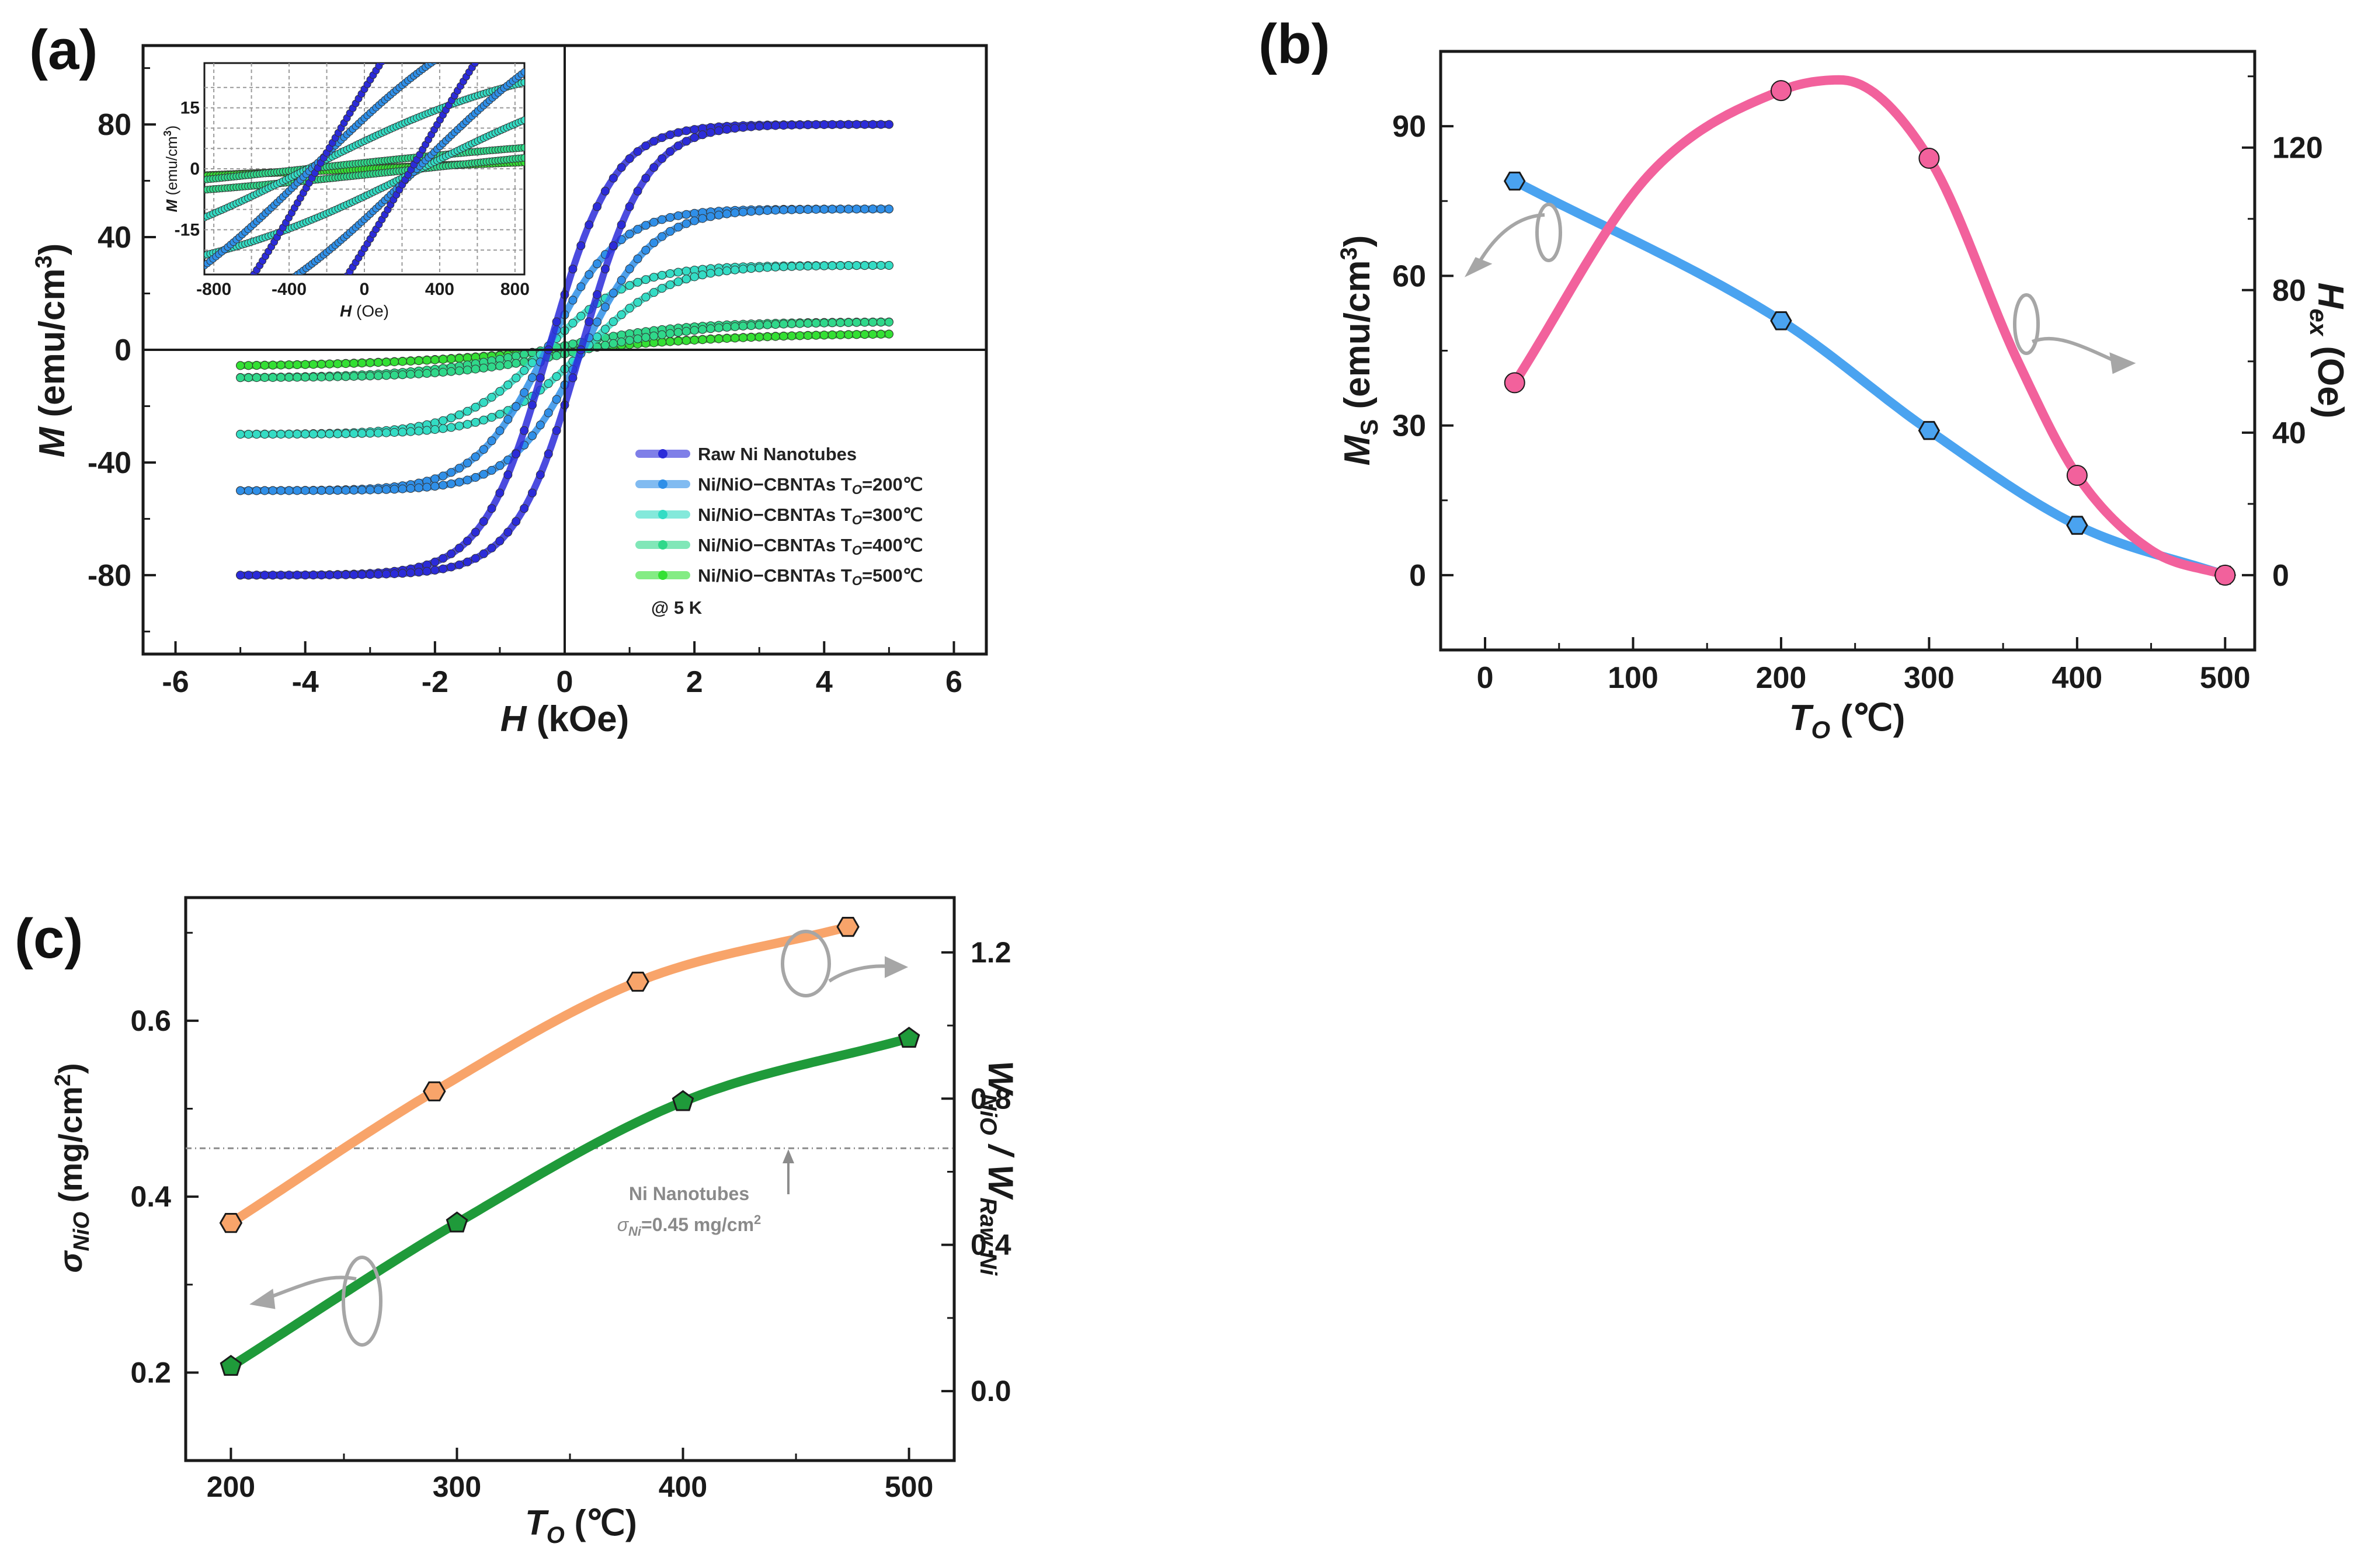  Describe the element at coordinates (1513, 240) in the screenshot. I see `axis-pointer-left-b` at that location.